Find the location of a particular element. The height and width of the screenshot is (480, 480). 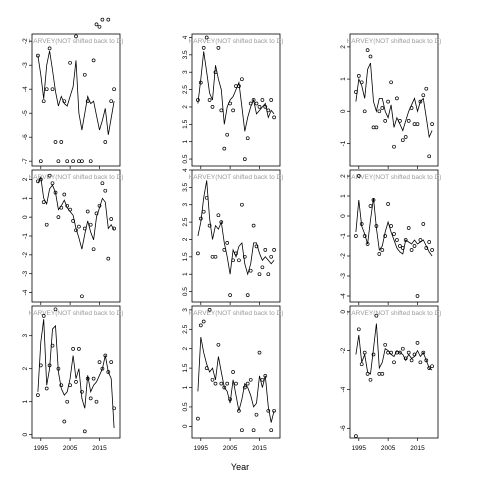

x-axis-layer: 1995 2005 2015 1995 2005 2015 1995 2005 2015 is located at coordinates (230, 448).